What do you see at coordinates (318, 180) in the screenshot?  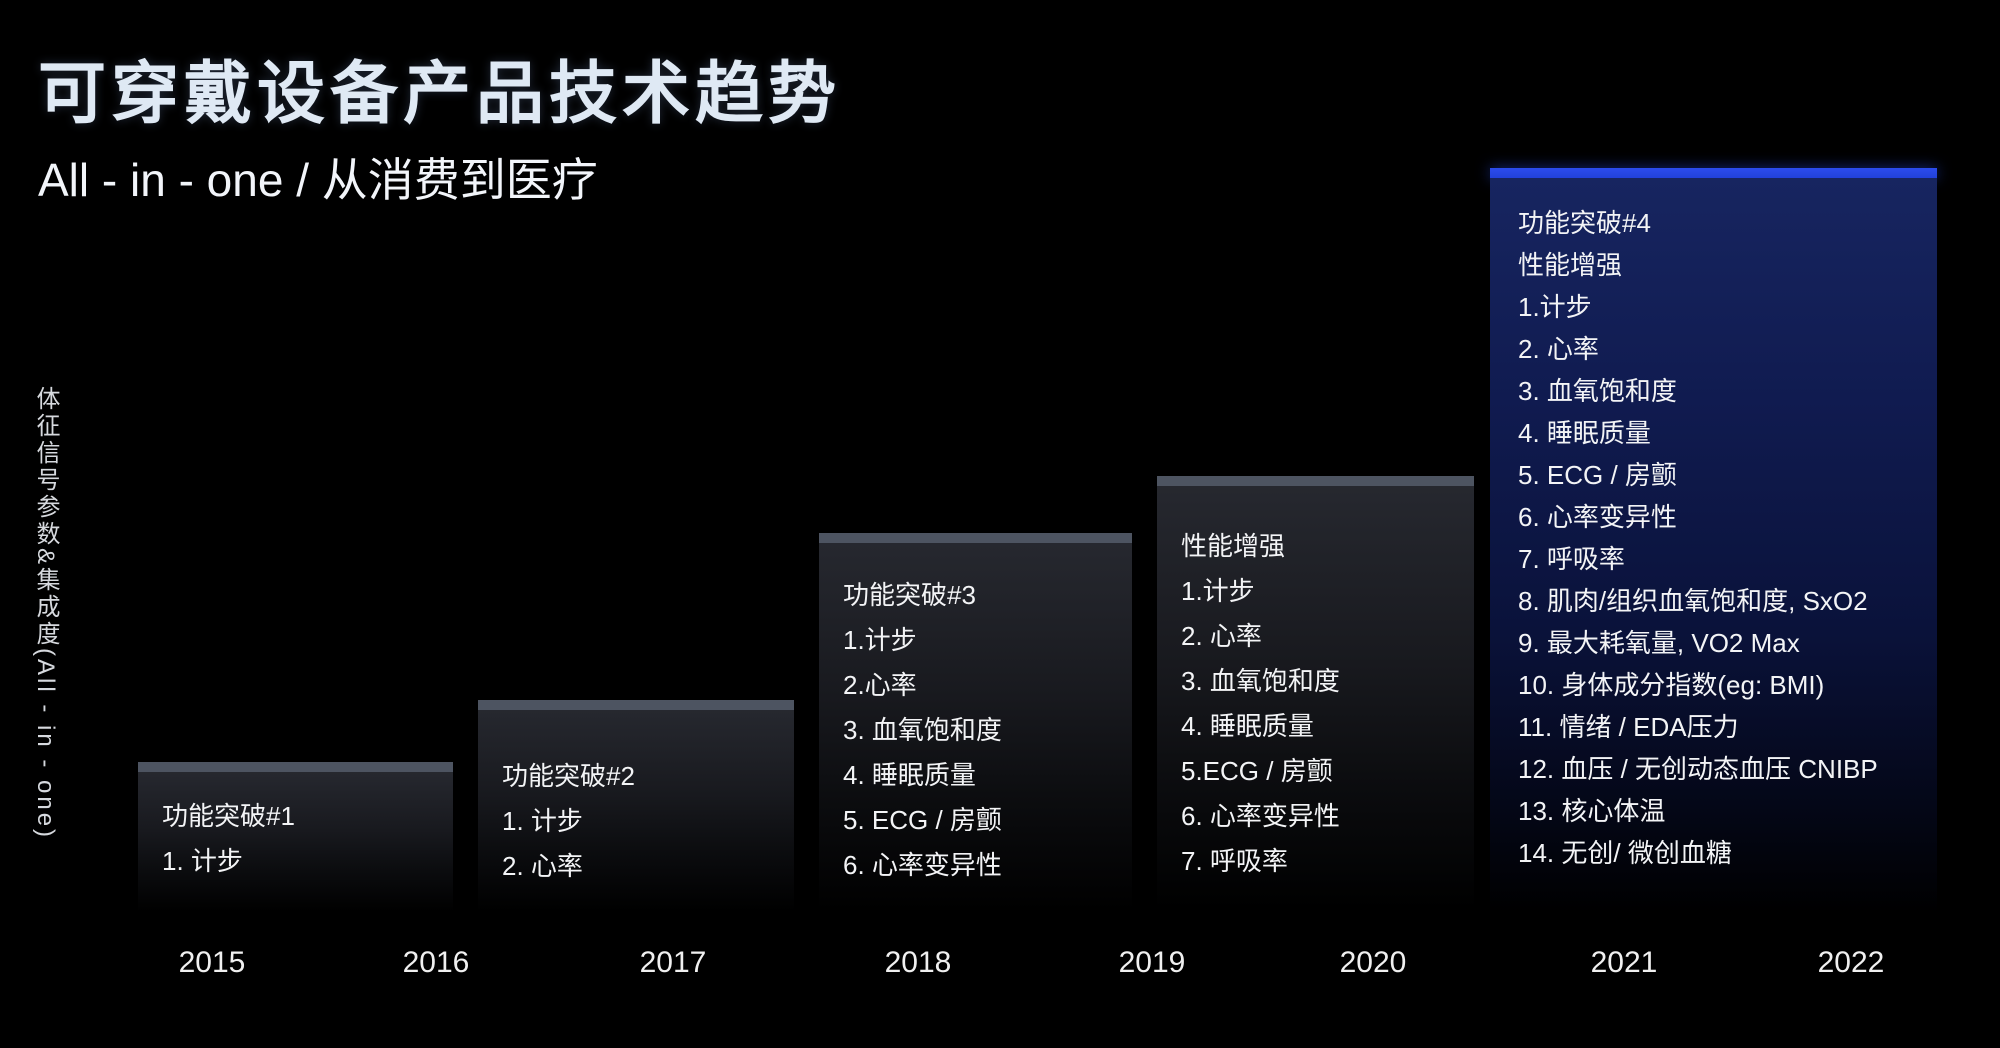 I see `page-subtitle: All - in - one / 从消费到医疗` at bounding box center [318, 180].